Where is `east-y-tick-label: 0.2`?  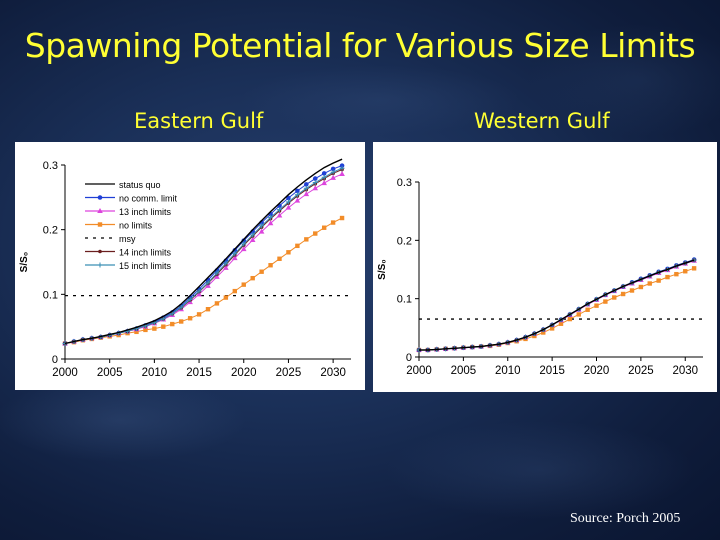
east-y-tick-label: 0.2 is located at coordinates (50, 231).